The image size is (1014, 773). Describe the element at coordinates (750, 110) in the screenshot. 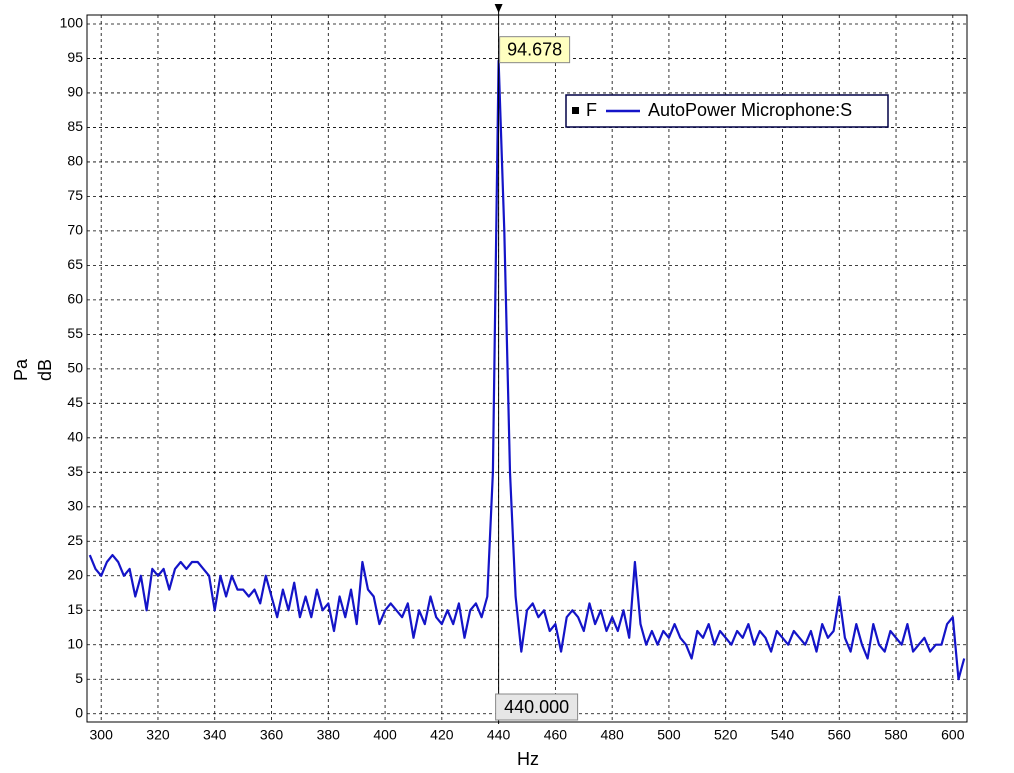

I see `legend-label: AutoPower Microphone:S` at that location.